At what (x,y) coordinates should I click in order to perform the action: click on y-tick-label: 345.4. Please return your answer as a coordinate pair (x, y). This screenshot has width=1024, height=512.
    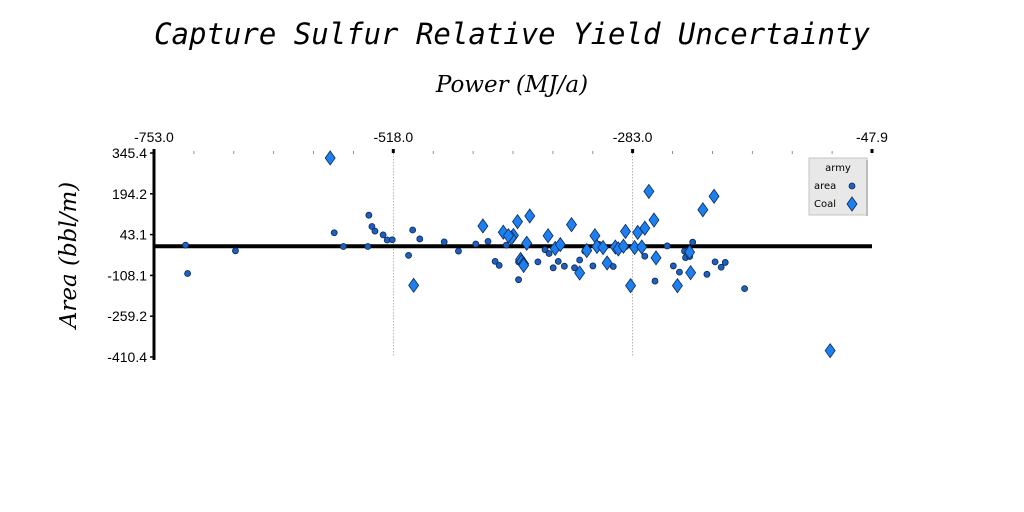
    Looking at the image, I should click on (129, 153).